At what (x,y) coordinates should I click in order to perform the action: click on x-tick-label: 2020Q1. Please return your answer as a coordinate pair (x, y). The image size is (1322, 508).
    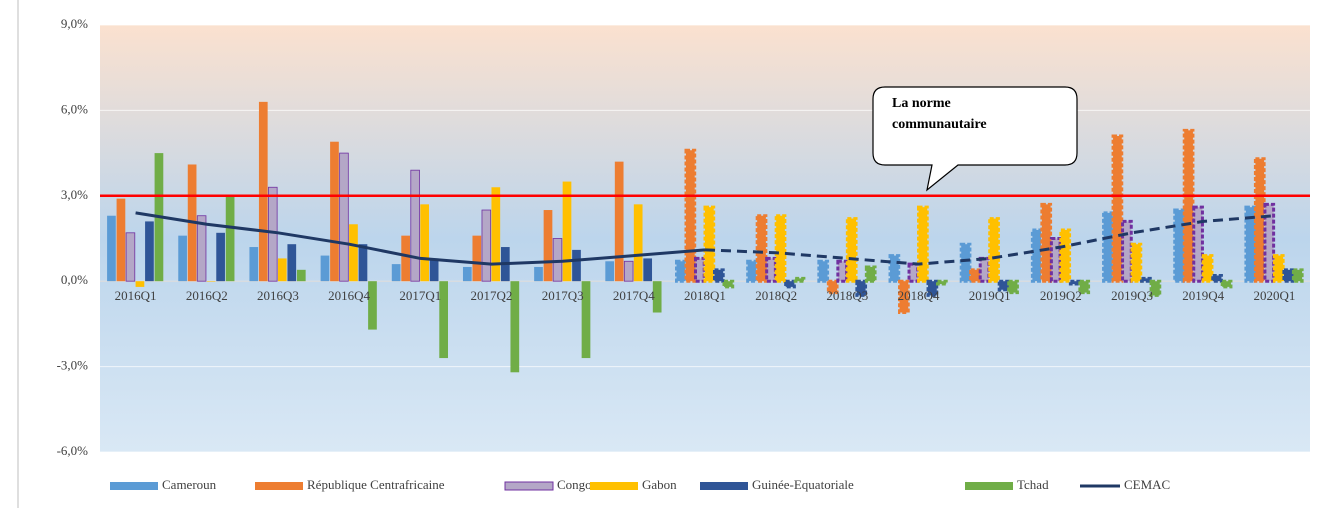
    Looking at the image, I should click on (1274, 295).